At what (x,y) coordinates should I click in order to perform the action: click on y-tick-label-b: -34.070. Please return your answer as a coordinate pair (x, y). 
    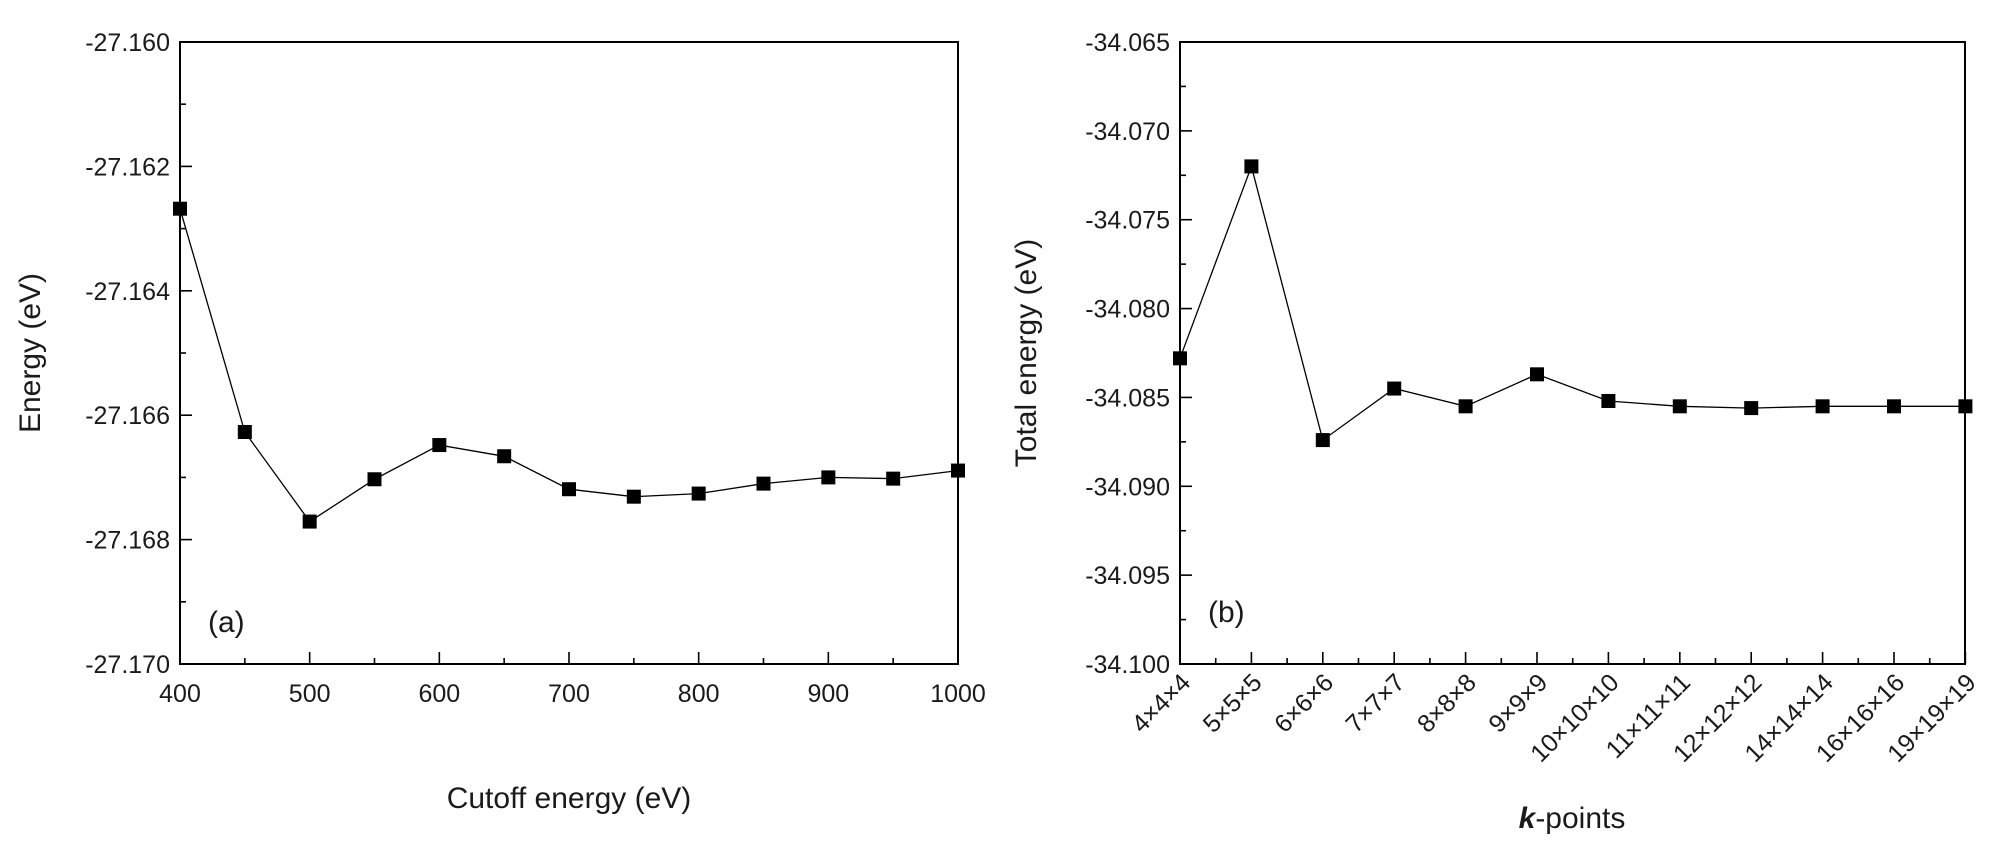
    Looking at the image, I should click on (1127, 132).